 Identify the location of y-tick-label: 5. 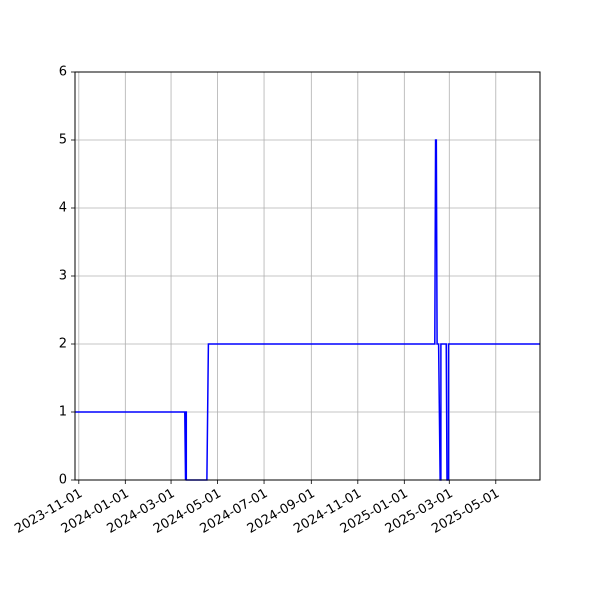
(63, 140).